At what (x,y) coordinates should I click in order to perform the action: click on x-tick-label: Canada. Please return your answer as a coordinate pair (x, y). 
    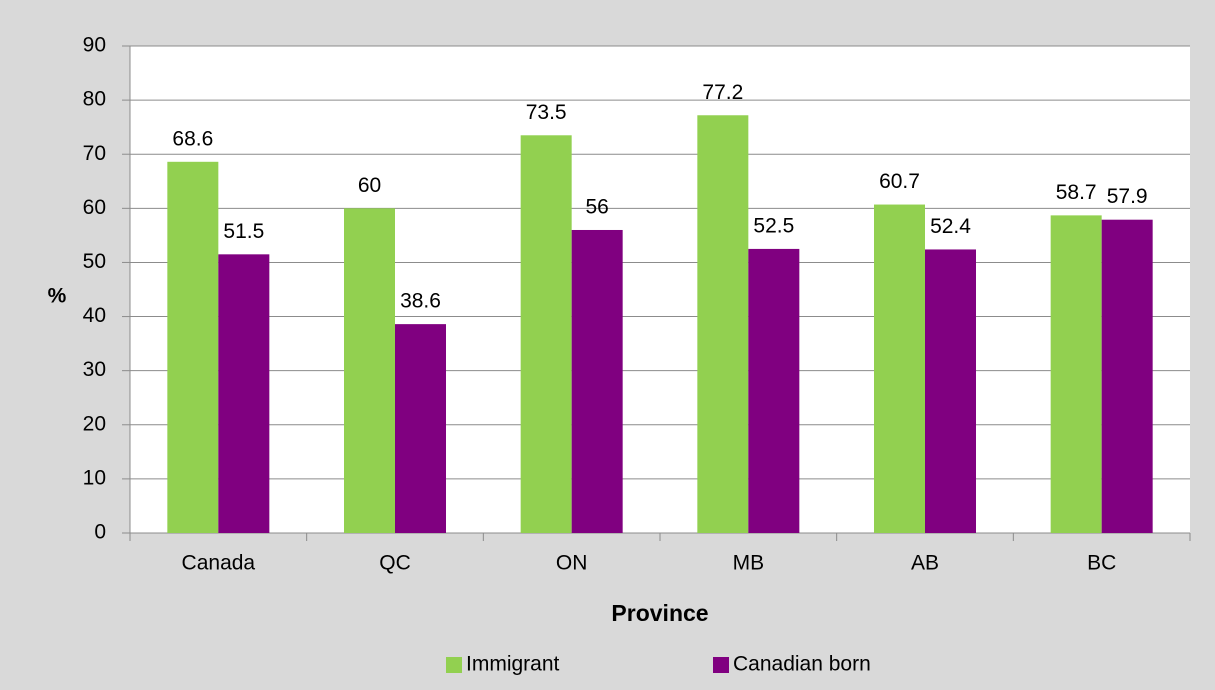
    Looking at the image, I should click on (219, 563).